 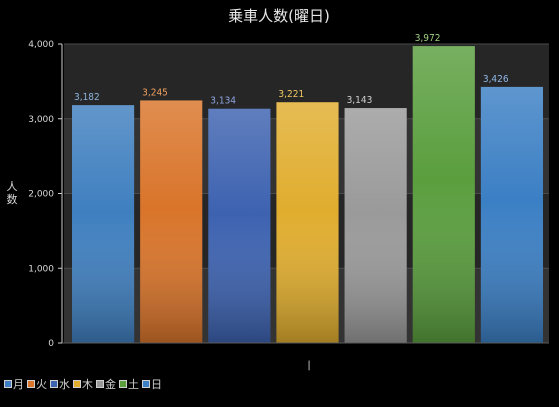 What do you see at coordinates (305, 356) in the screenshot?
I see `x-axis: |` at bounding box center [305, 356].